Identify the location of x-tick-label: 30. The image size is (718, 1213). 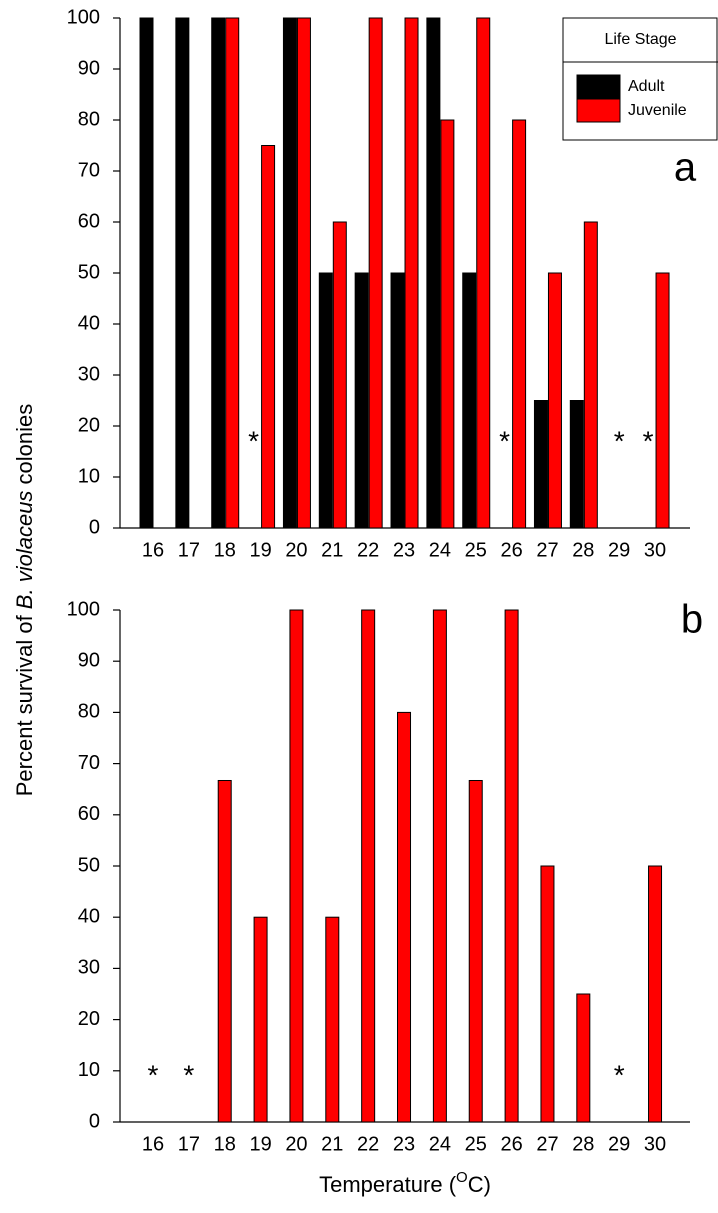
(655, 550).